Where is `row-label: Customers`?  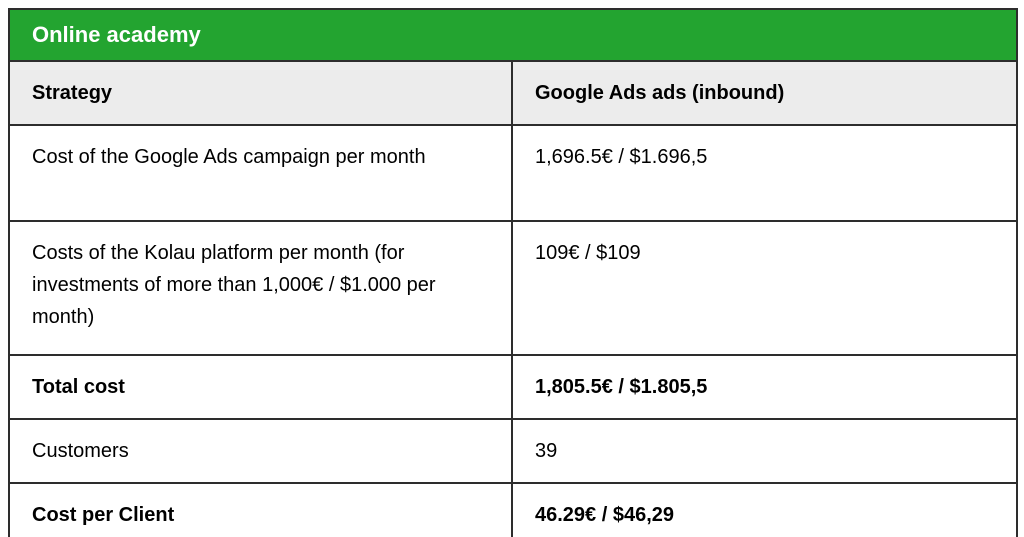 row-label: Customers is located at coordinates (260, 451).